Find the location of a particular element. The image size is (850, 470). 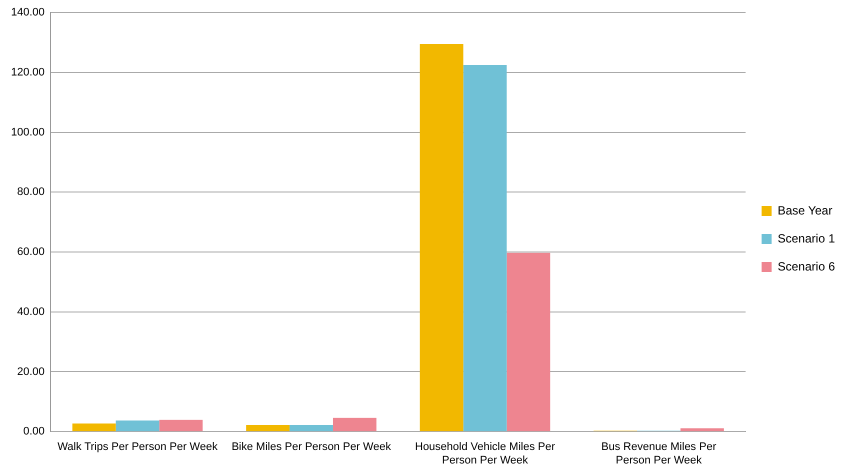

y-tick-label: 120.00 is located at coordinates (27, 72).